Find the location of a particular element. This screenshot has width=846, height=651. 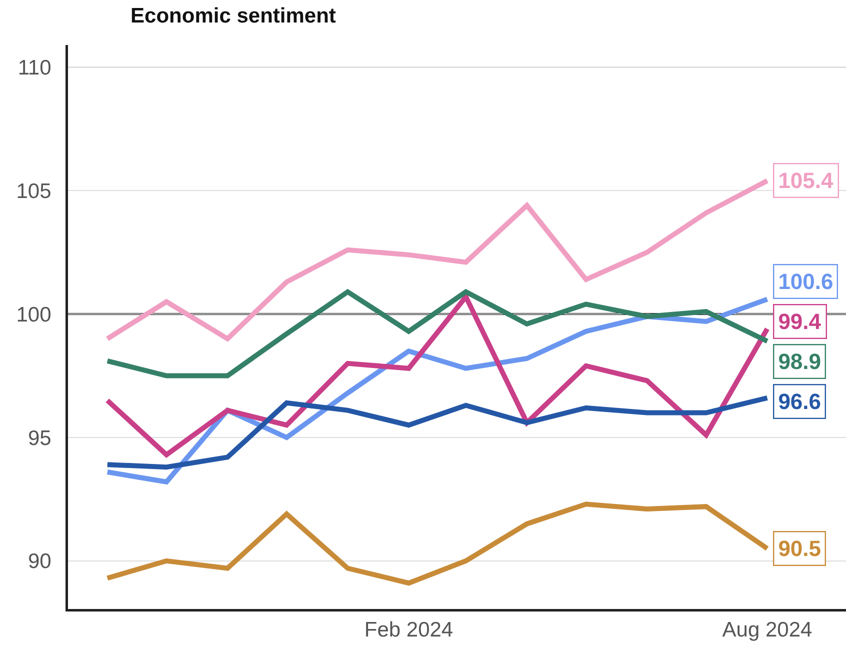

y-tick-label: 110 is located at coordinates (35, 68).